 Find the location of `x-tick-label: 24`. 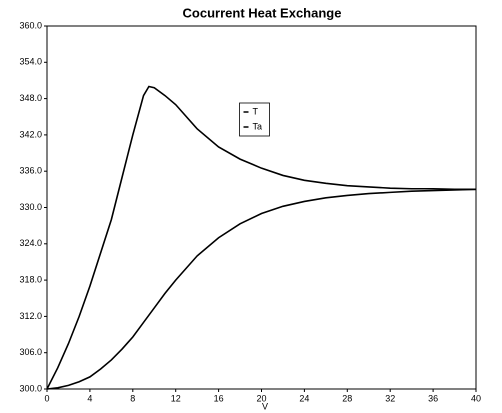

x-tick-label: 24 is located at coordinates (304, 398).